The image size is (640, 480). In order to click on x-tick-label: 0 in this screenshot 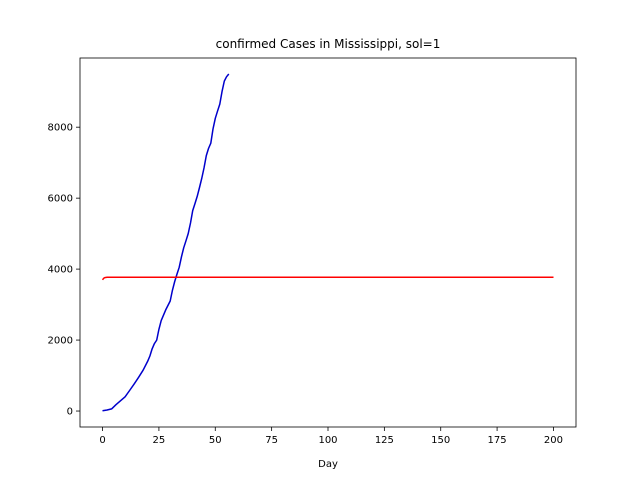, I will do `click(102, 440)`.